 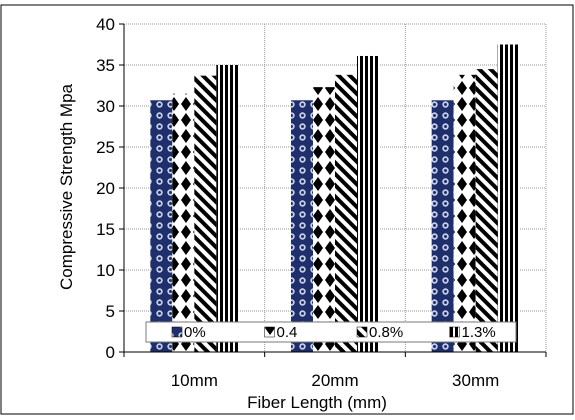 I want to click on y-tick-label-10: 10, so click(x=105, y=270).